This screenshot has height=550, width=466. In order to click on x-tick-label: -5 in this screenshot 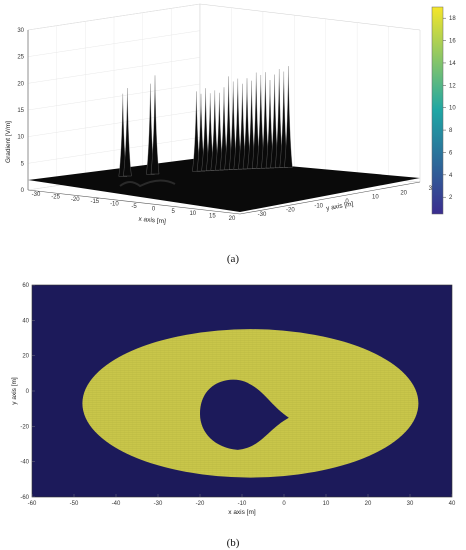, I will do `click(134, 207)`.